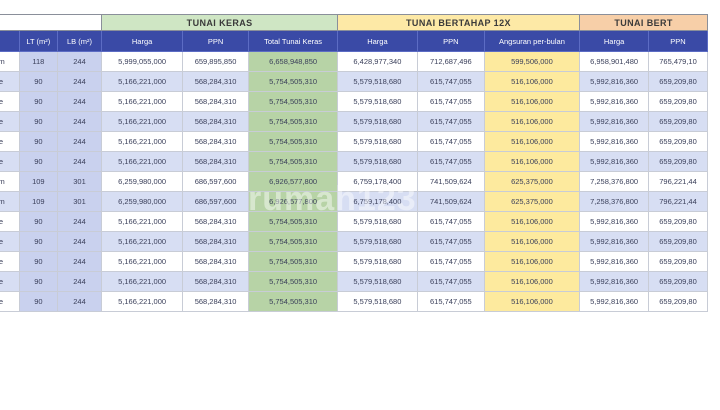  I want to click on cell-harga-bertahap: 6,759,178,400, so click(377, 201).